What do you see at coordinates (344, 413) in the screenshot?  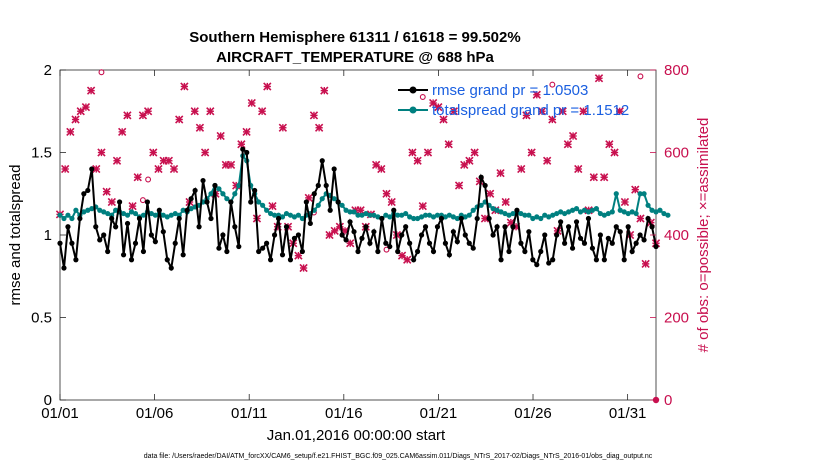 I see `x-tick-label: 01/16` at bounding box center [344, 413].